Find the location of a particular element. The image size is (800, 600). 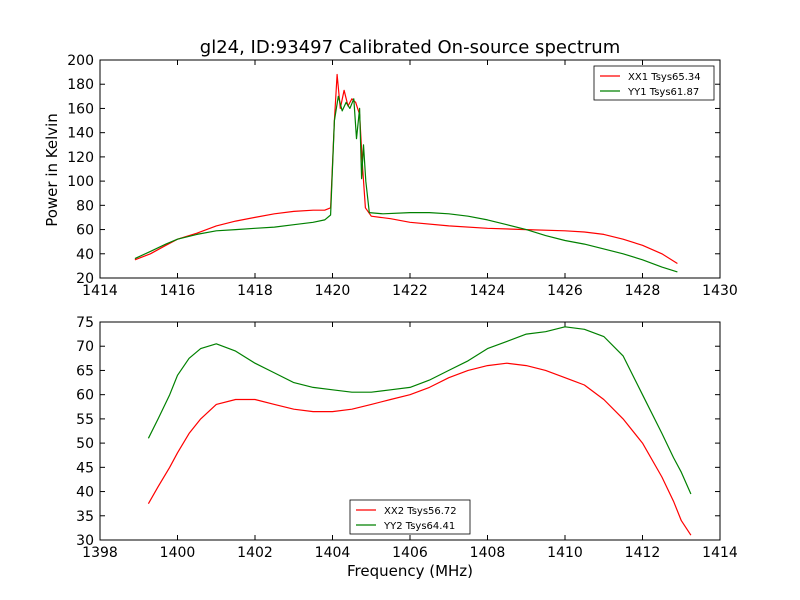

bottom-x-tick-label: 1404 is located at coordinates (333, 553).